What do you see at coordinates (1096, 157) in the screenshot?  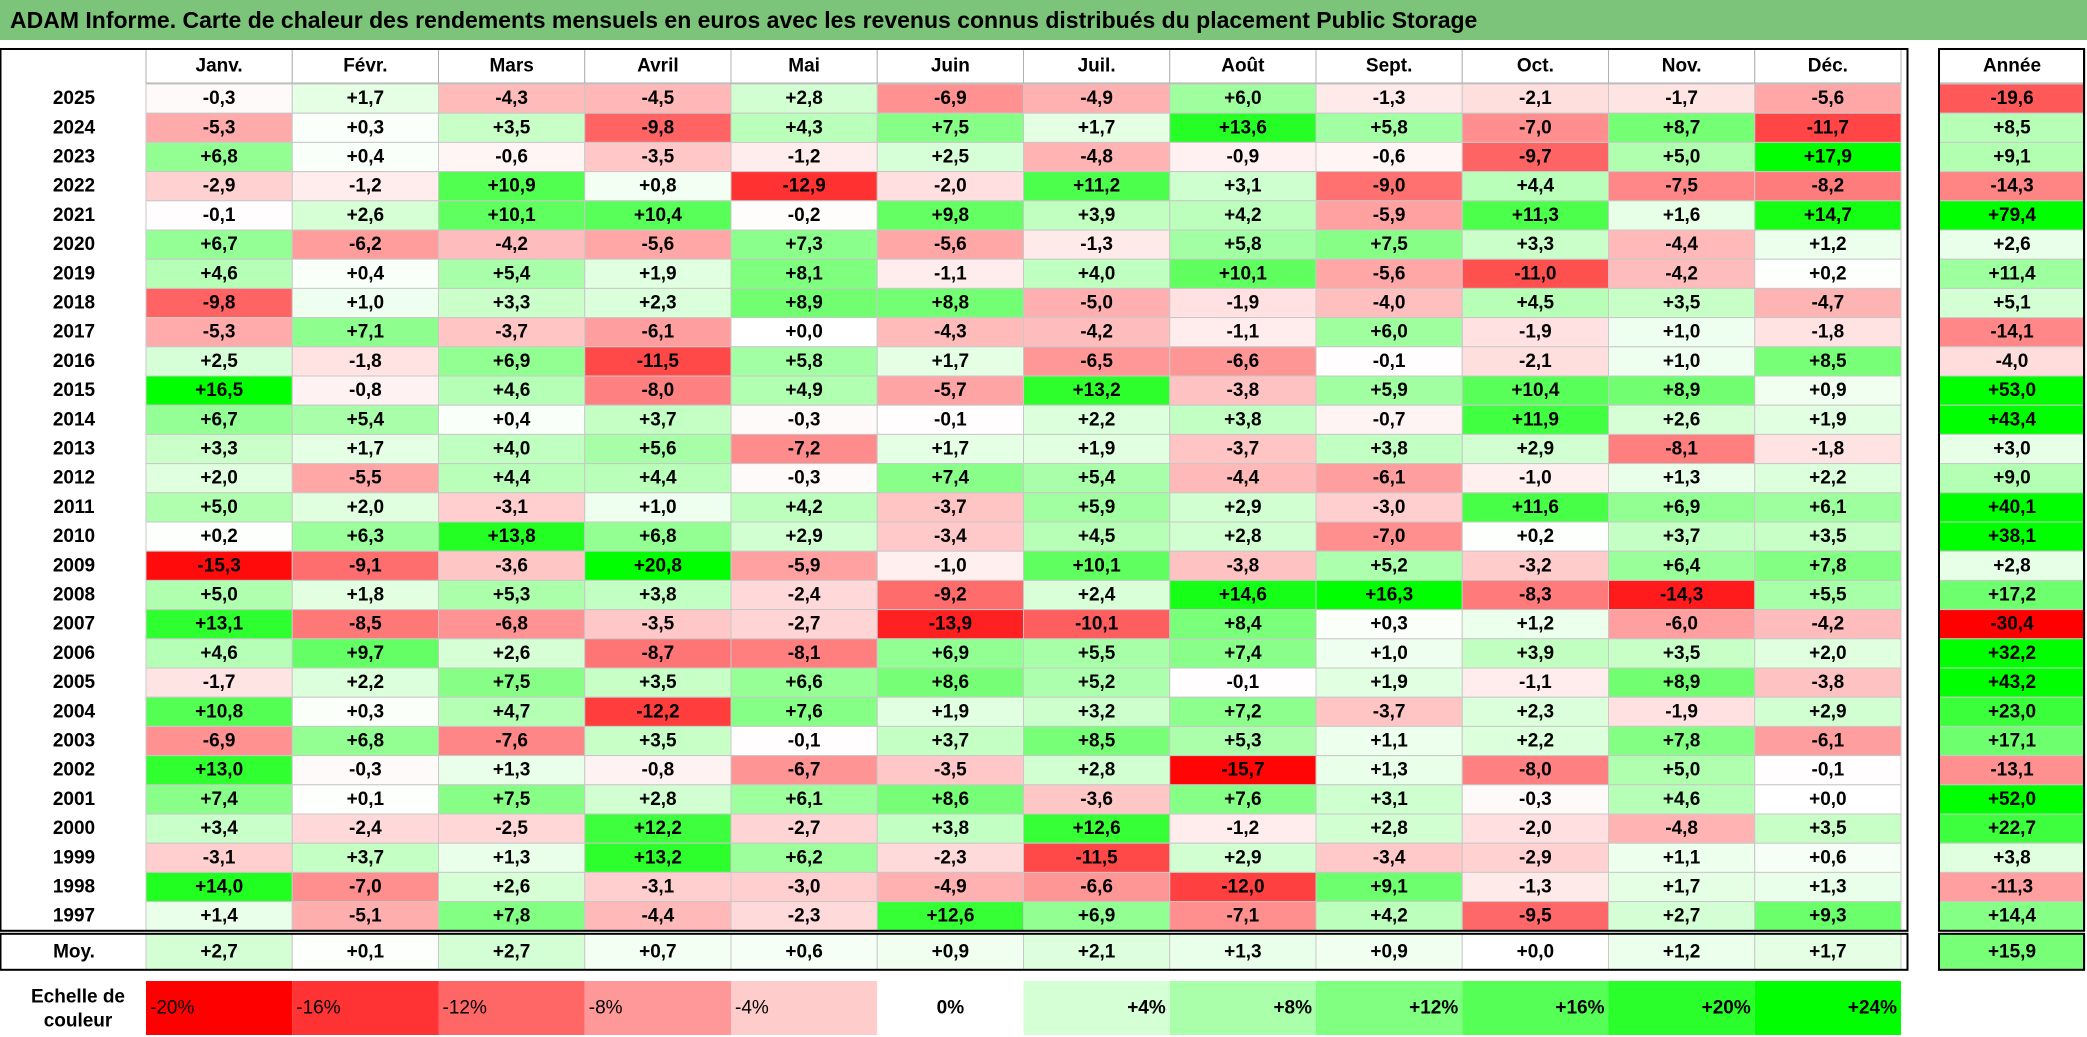 I see `heatmap-cell-value: -4,8` at bounding box center [1096, 157].